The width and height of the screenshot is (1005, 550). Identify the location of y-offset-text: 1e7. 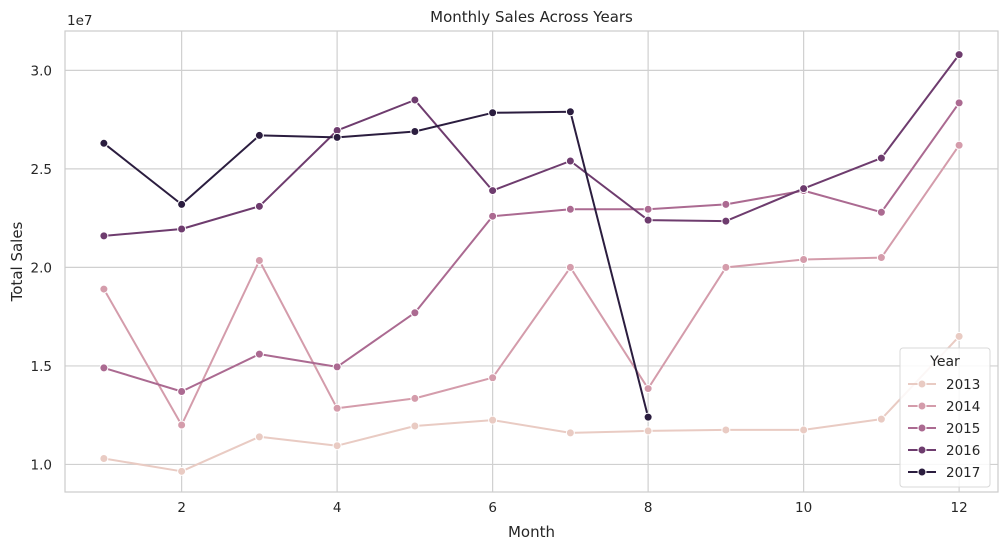
(79, 21).